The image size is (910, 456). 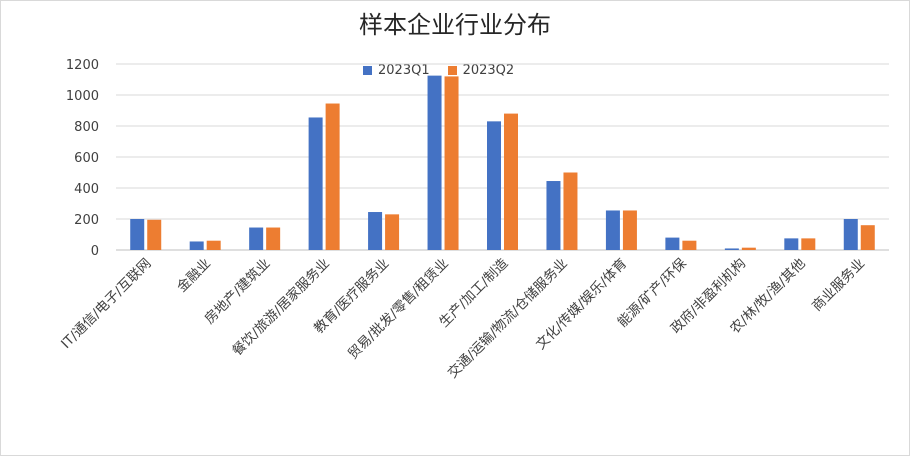 I want to click on y-tick-label: 0, so click(x=95, y=251).